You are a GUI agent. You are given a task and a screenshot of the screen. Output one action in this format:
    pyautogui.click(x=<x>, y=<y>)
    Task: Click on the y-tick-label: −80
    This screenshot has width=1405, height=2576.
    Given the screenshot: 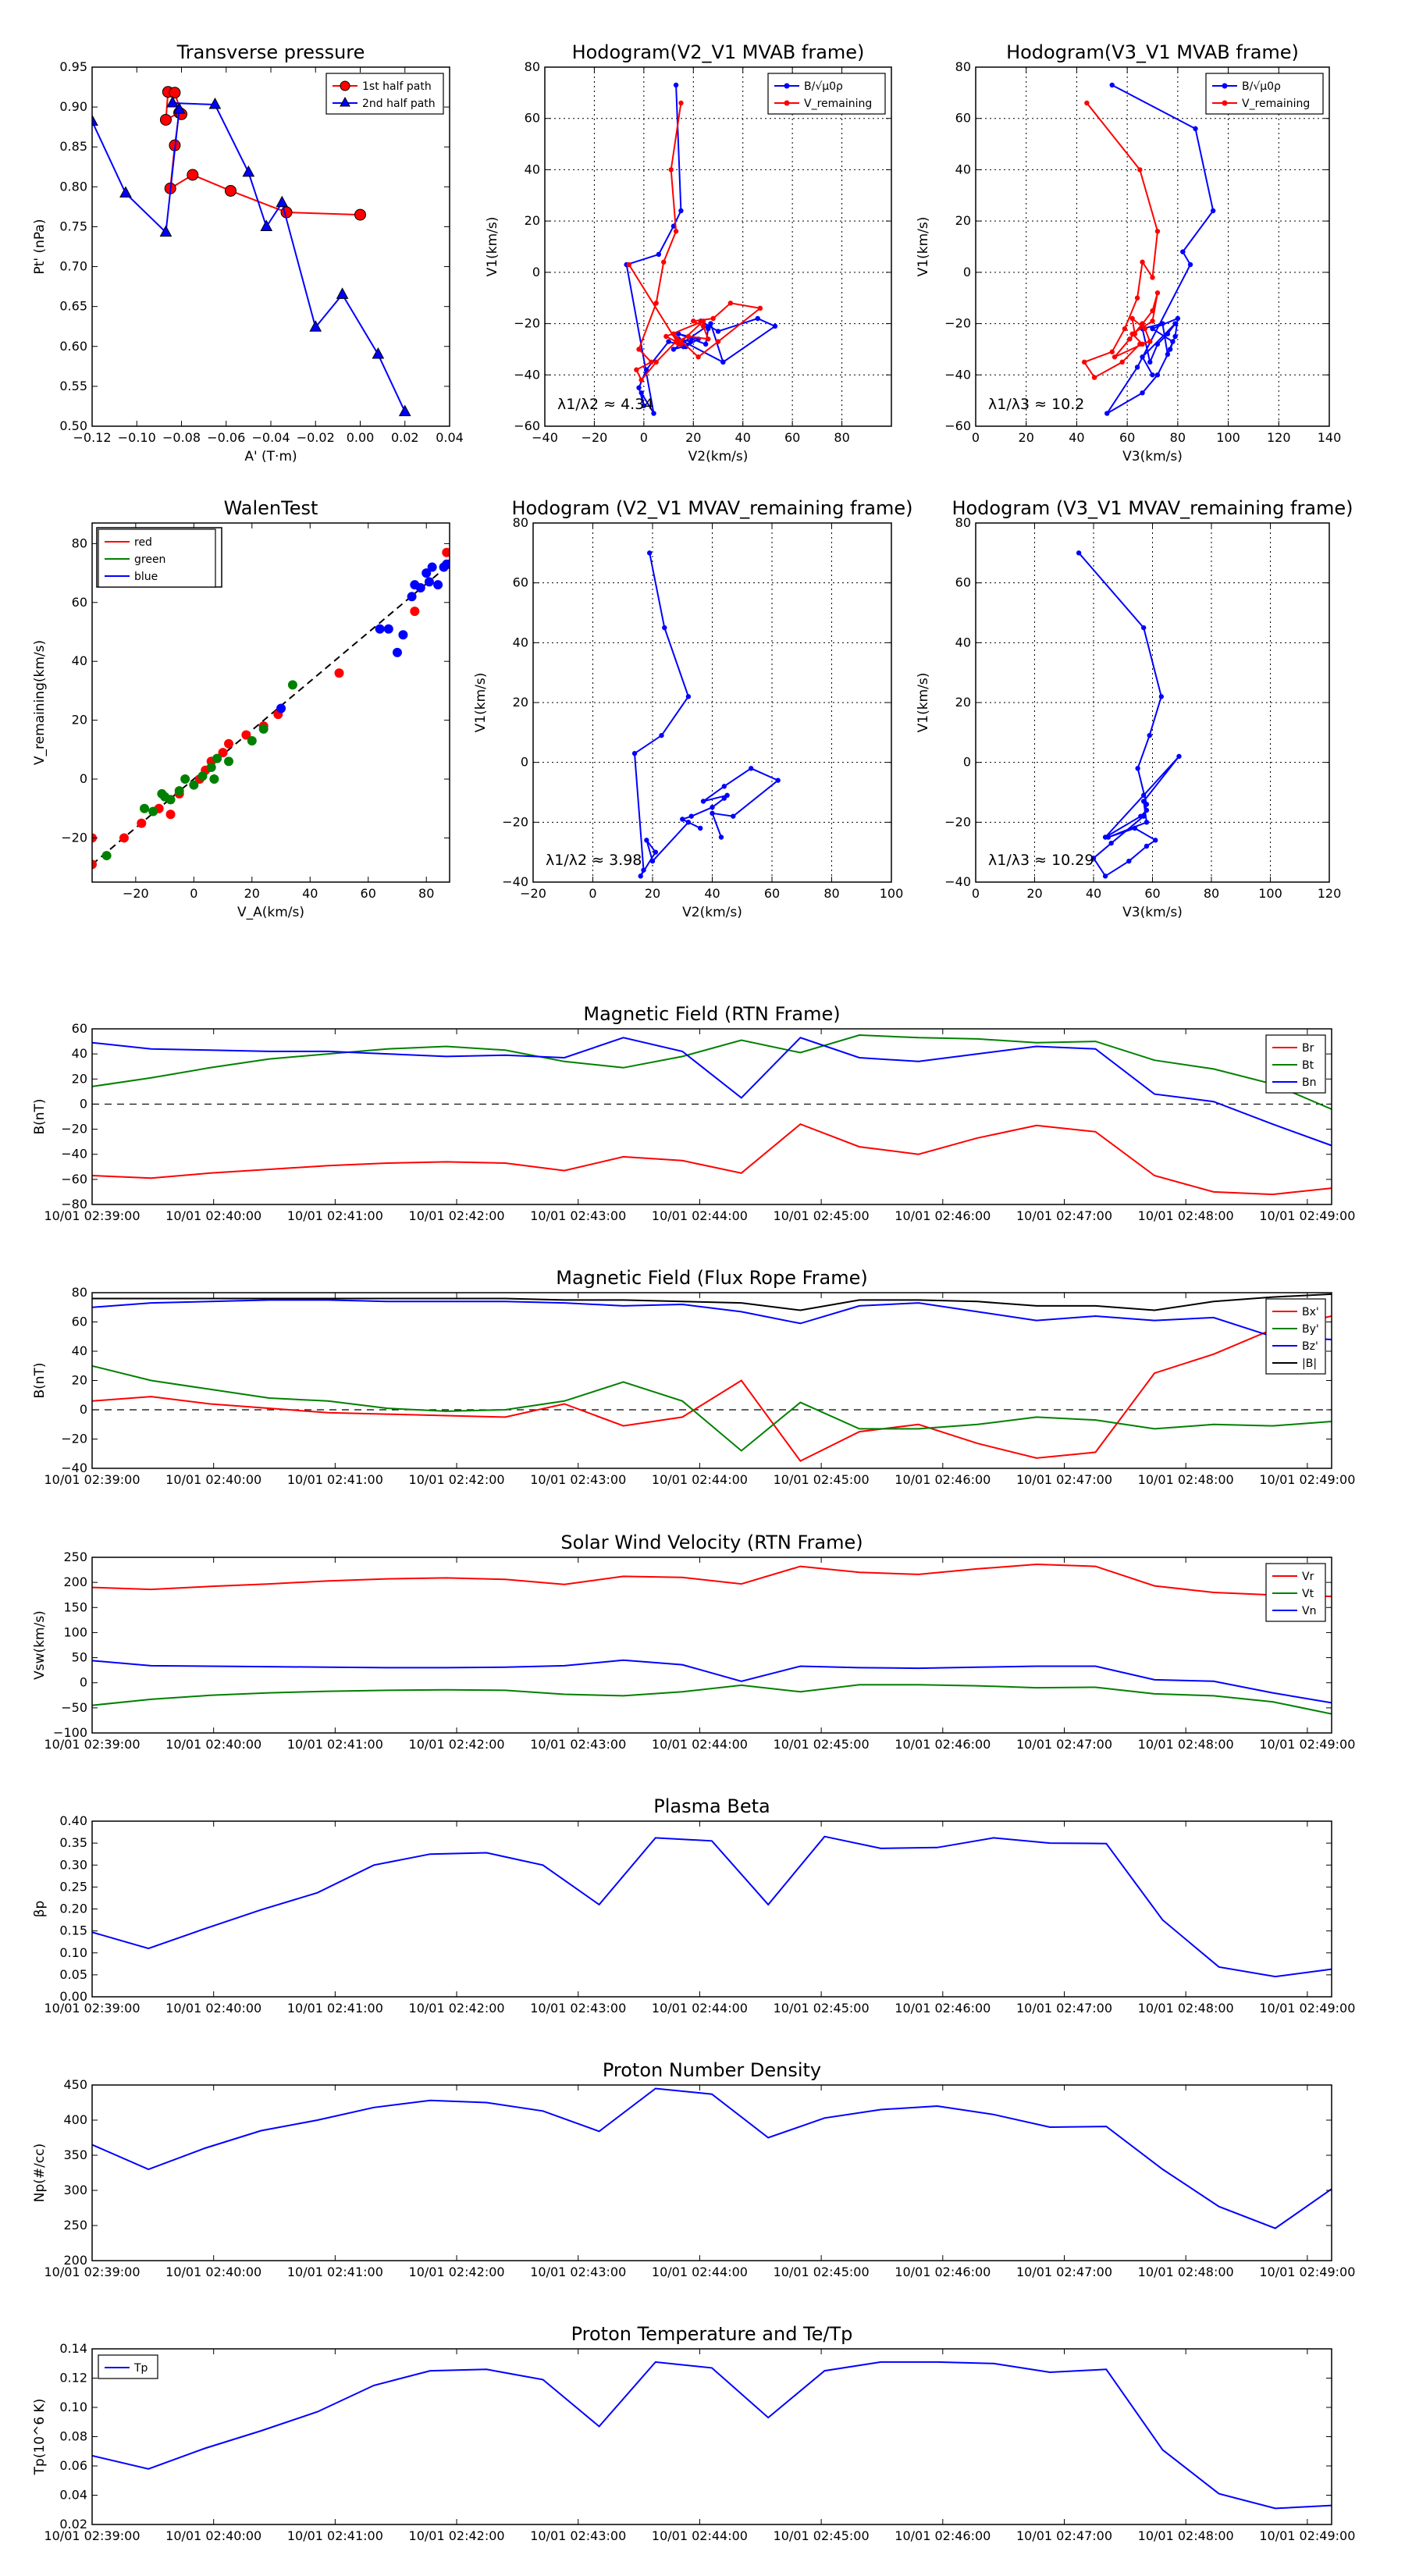 What is the action you would take?
    pyautogui.click(x=74, y=1204)
    